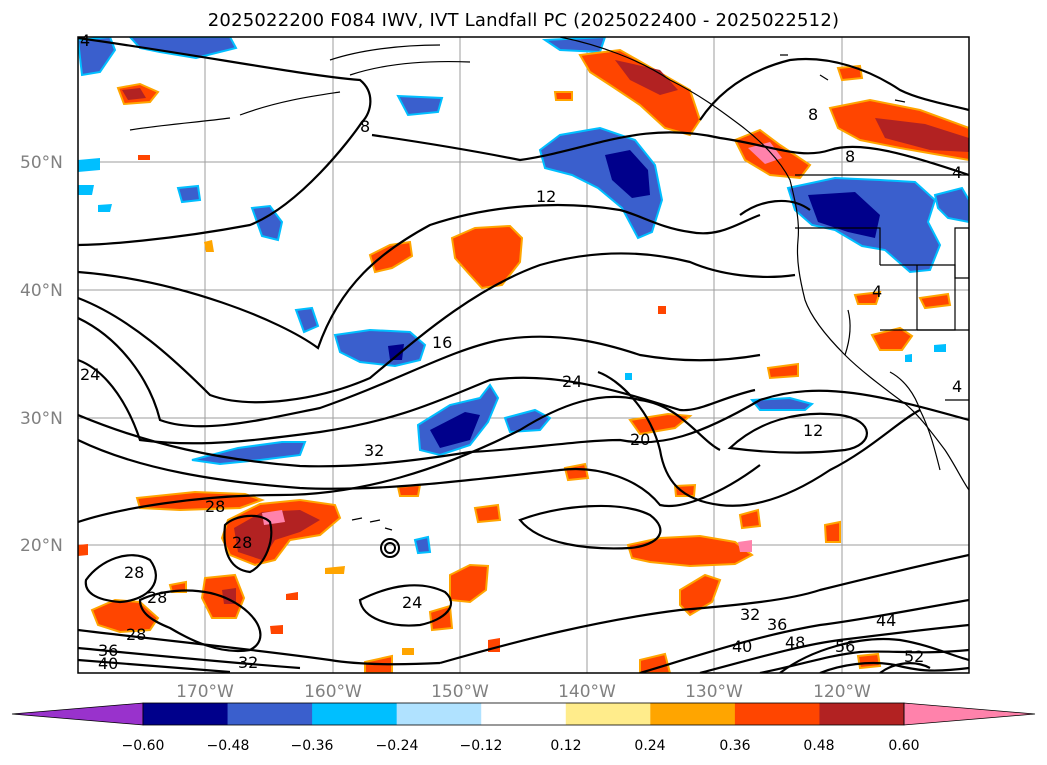 Image resolution: width=1047 pixels, height=765 pixels. I want to click on contour-label: 56, so click(845, 646).